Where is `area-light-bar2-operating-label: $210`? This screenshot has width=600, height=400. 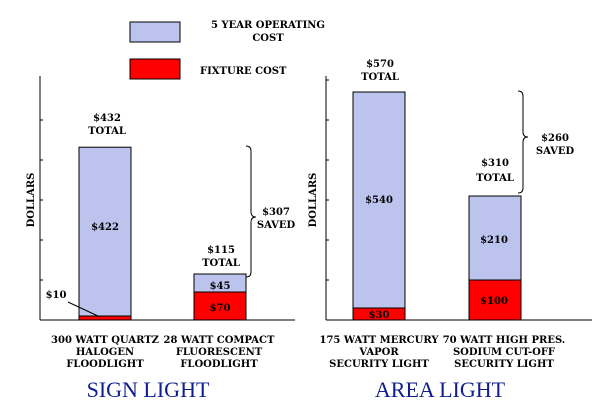 area-light-bar2-operating-label: $210 is located at coordinates (494, 240).